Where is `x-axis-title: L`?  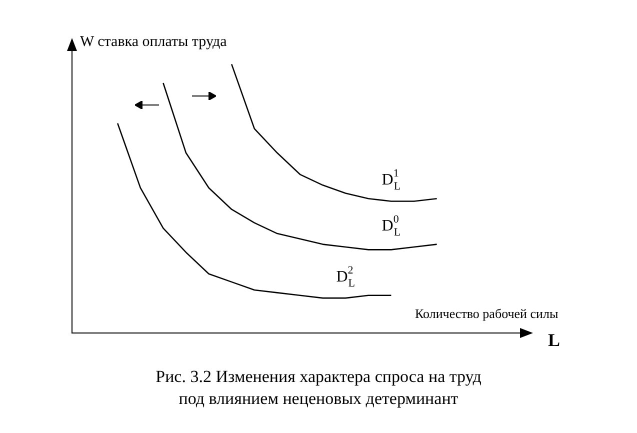 x-axis-title: L is located at coordinates (554, 340).